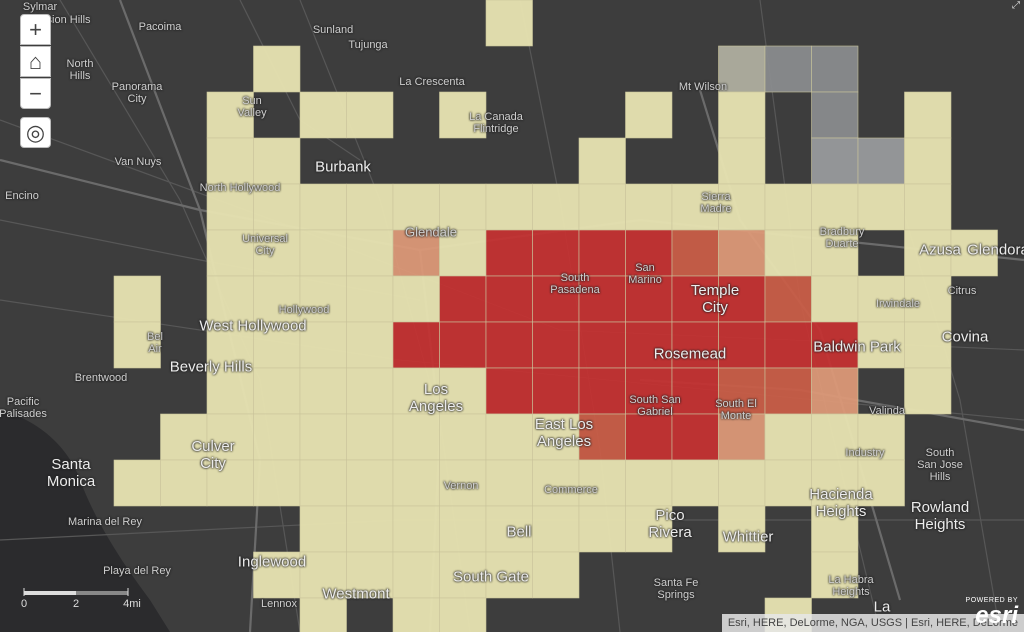  Describe the element at coordinates (35, 29) in the screenshot. I see `zoom-in-button: +` at that location.